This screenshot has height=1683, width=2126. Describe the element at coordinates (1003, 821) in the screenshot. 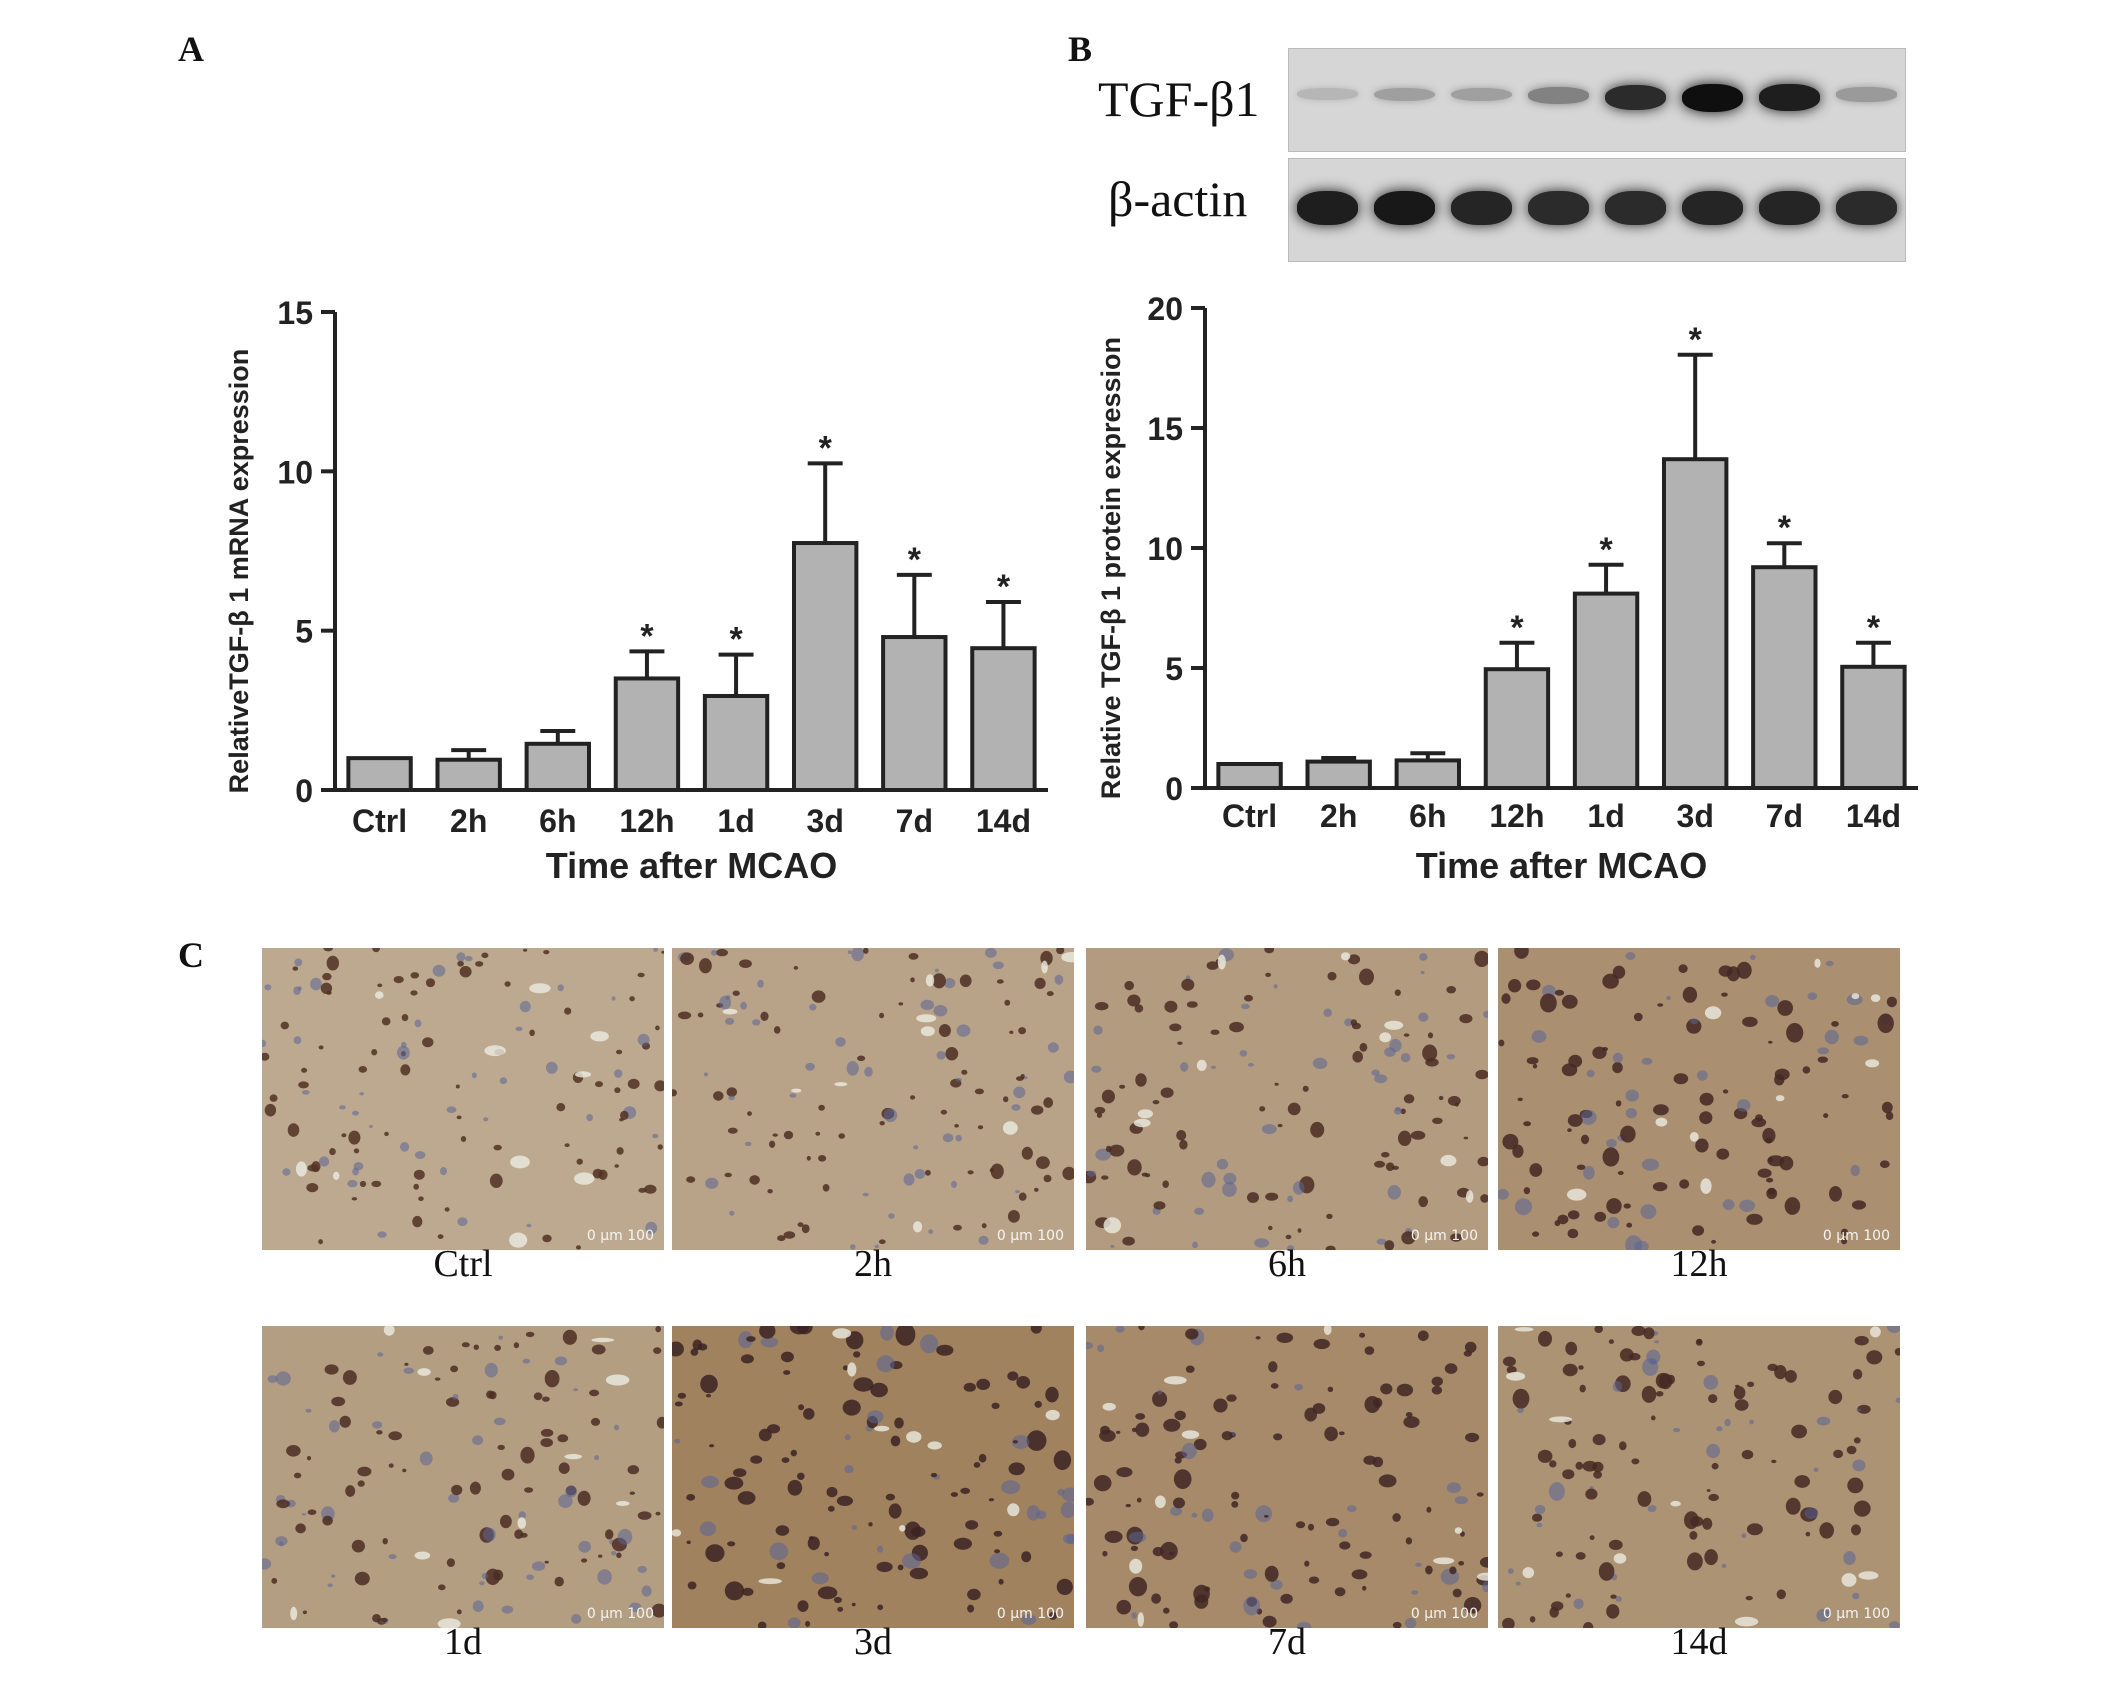

I see `x-tick-label: 14d` at that location.